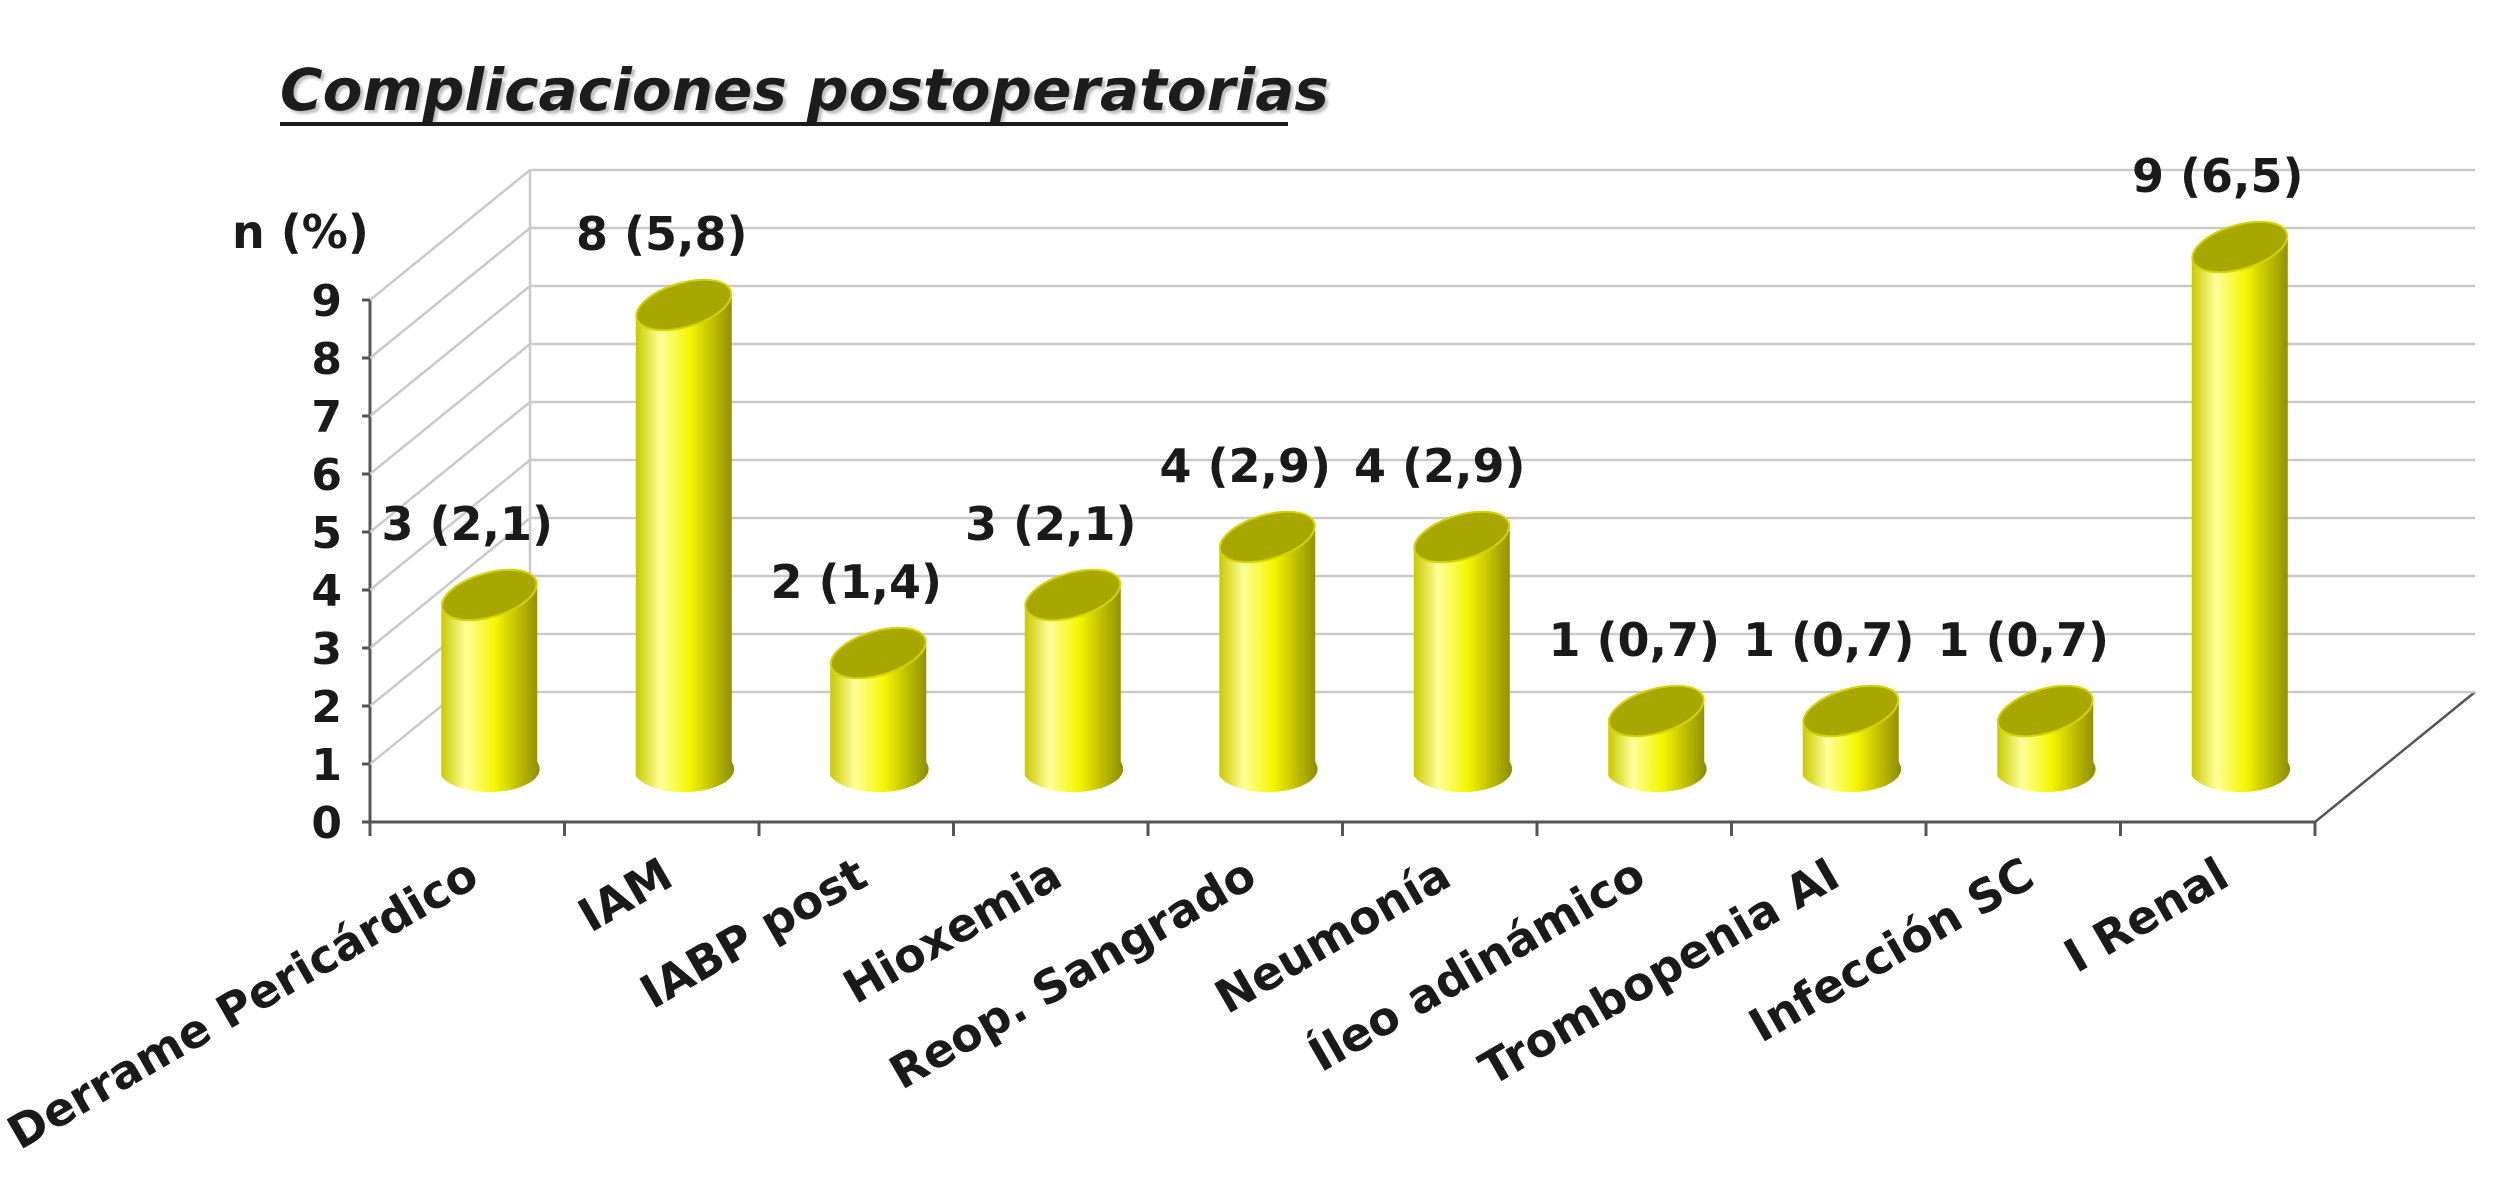 The image size is (2500, 1200). I want to click on y-tick-label: 3, so click(326, 649).